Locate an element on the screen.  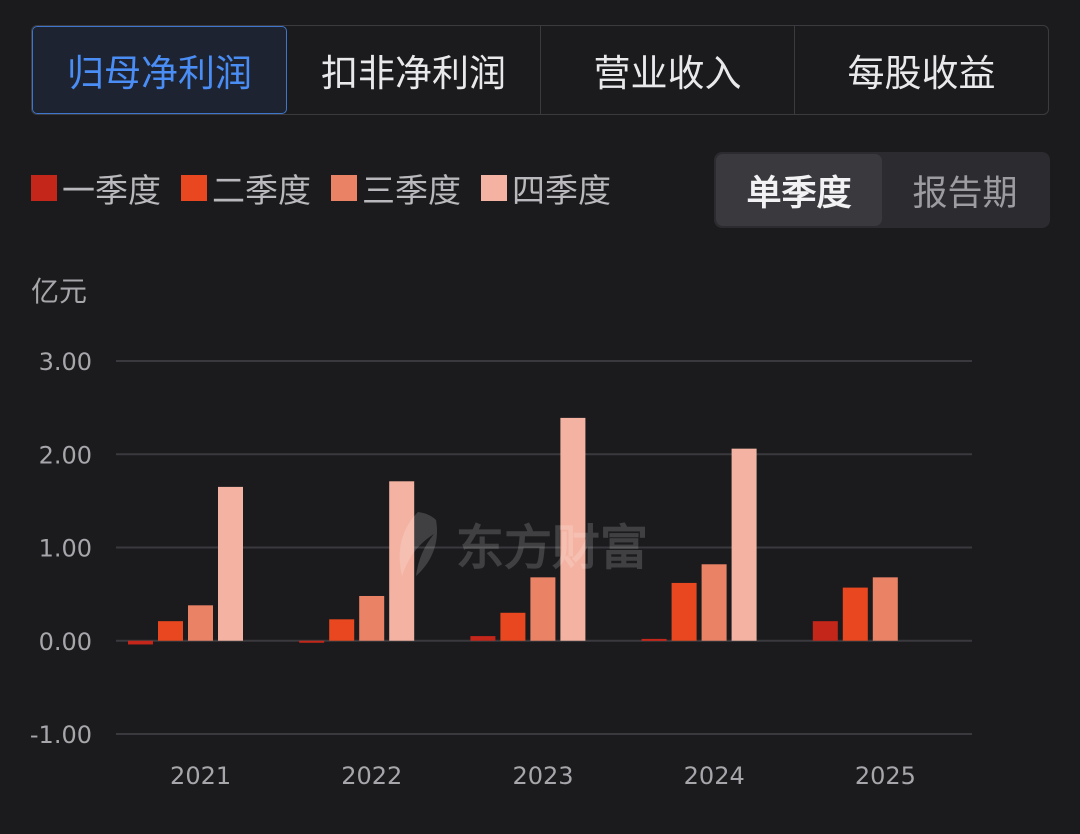
bar-2024-q2 is located at coordinates (684, 611).